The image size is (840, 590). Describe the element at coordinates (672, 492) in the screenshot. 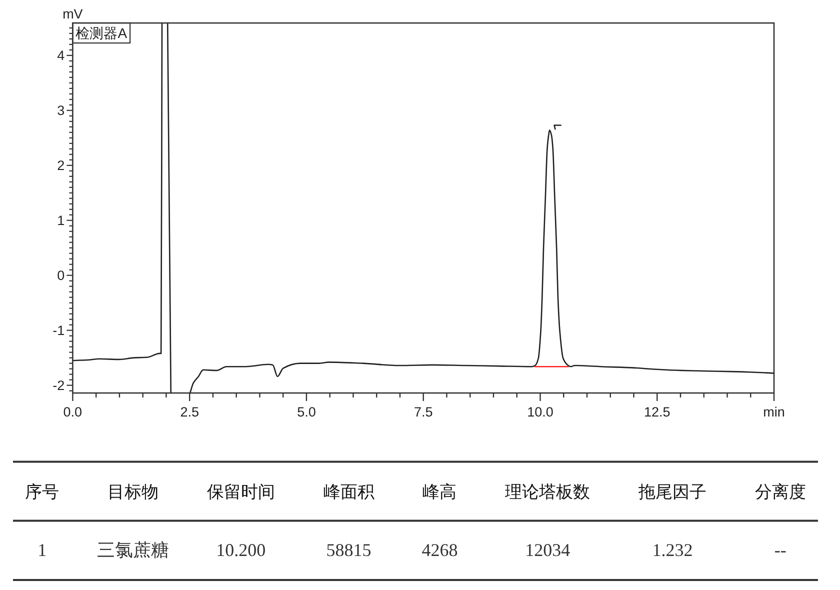

I see `category-label: 拖尾因子` at that location.